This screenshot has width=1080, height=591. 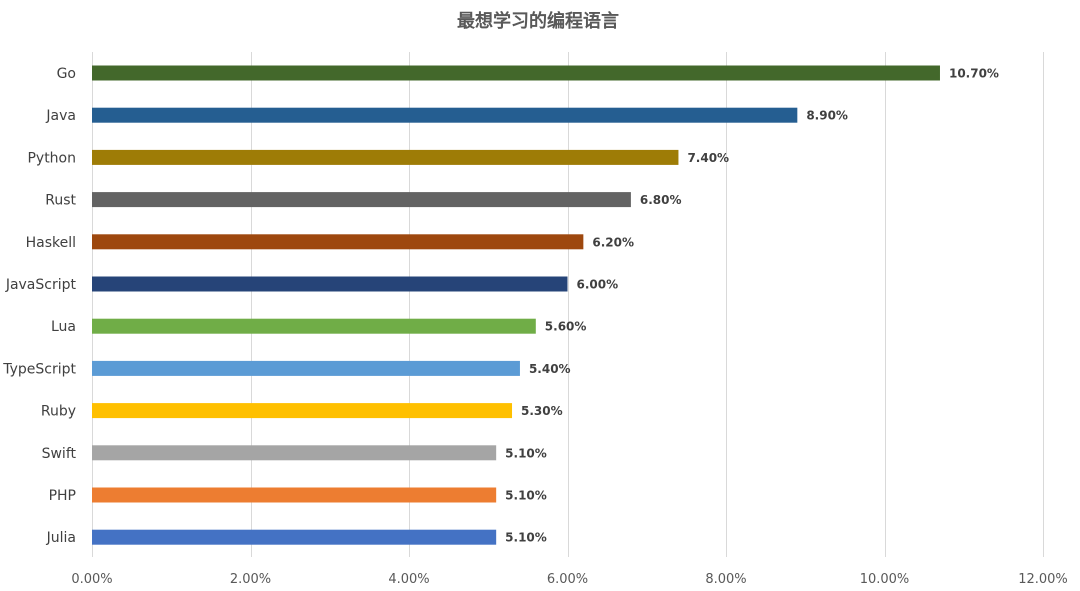 I want to click on data-label: 10.70%, so click(x=974, y=74).